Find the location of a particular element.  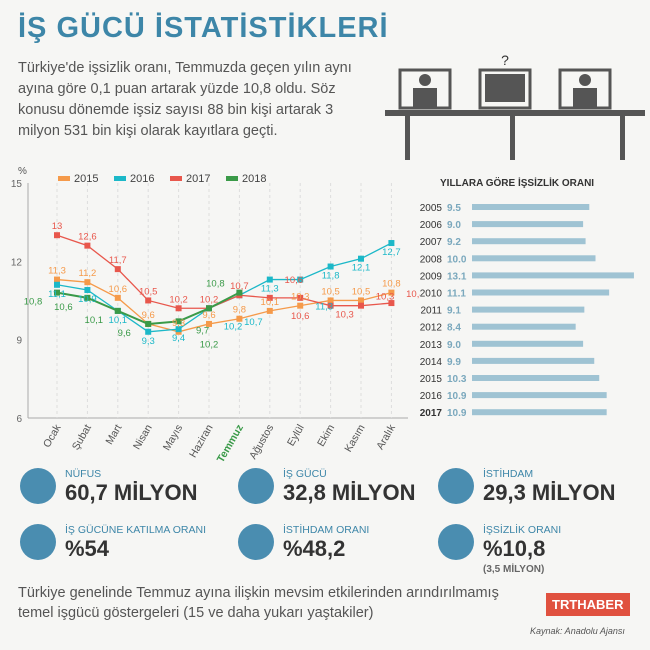

x-tick-label: Mart is located at coordinates (114, 434).